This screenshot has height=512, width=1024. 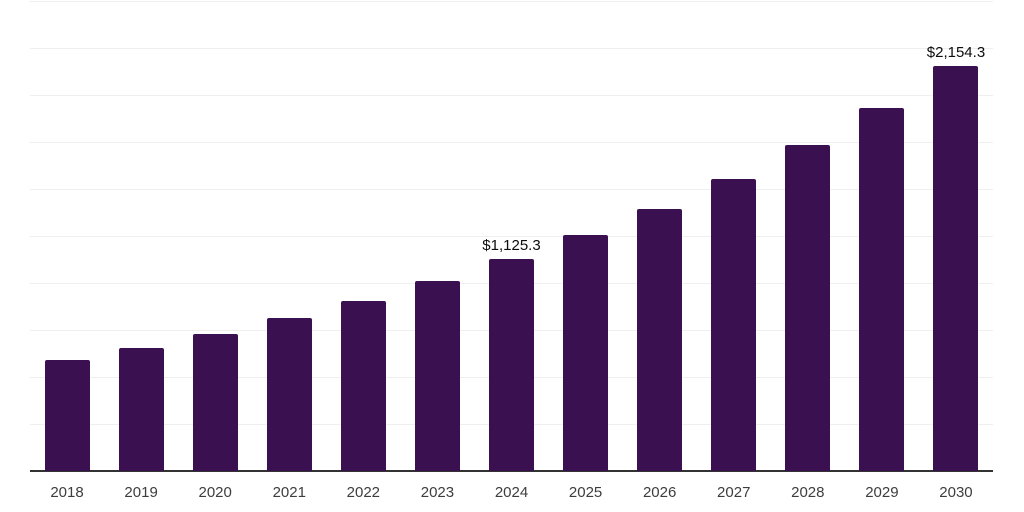 I want to click on bar-slot-2029, so click(x=882, y=236).